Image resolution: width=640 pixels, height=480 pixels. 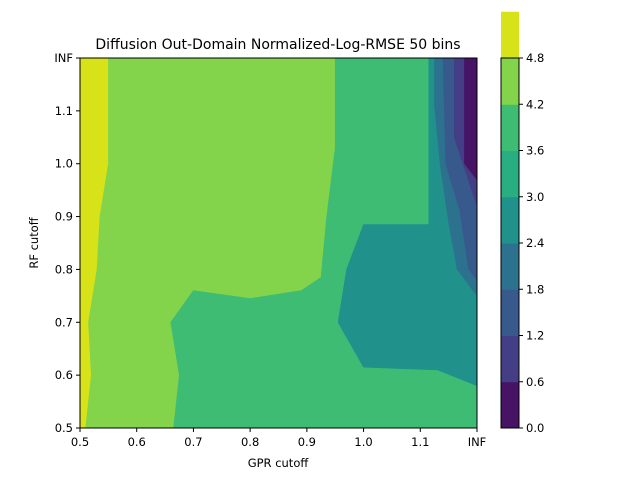 I want to click on x-tick-label: 0.7, so click(x=193, y=442).